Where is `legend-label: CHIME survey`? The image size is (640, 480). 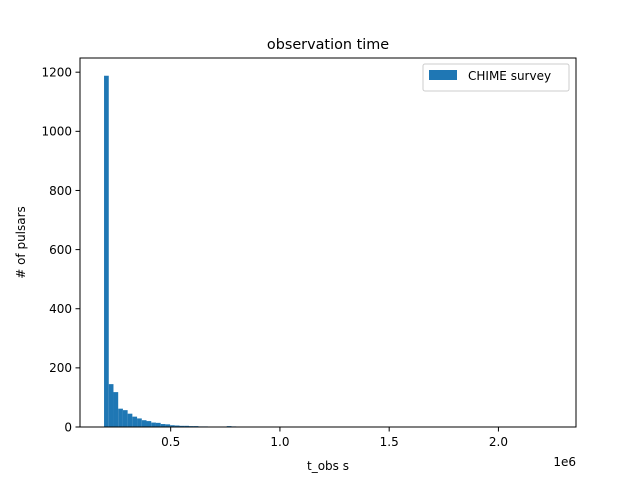 legend-label: CHIME survey is located at coordinates (509, 76).